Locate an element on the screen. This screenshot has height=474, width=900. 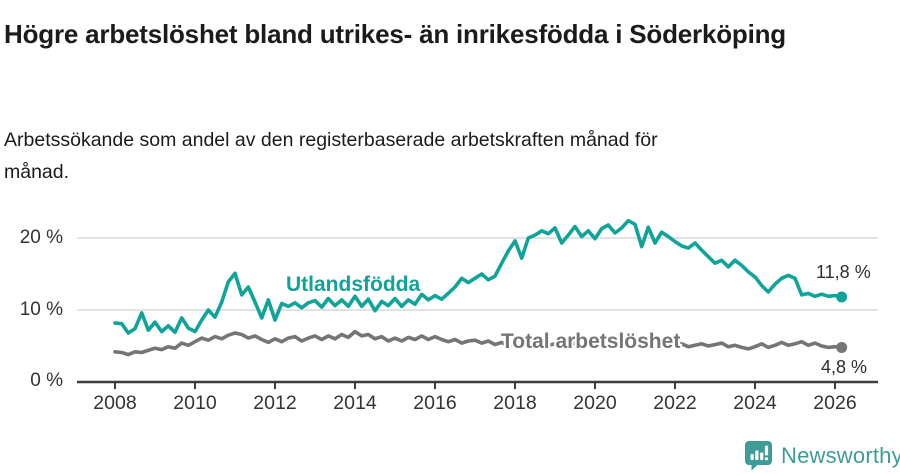
x-axis is located at coordinates (477, 384).